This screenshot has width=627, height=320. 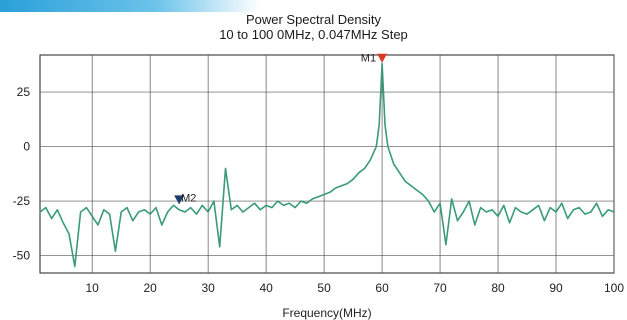 What do you see at coordinates (130, 6) in the screenshot?
I see `header-banner-fragment` at bounding box center [130, 6].